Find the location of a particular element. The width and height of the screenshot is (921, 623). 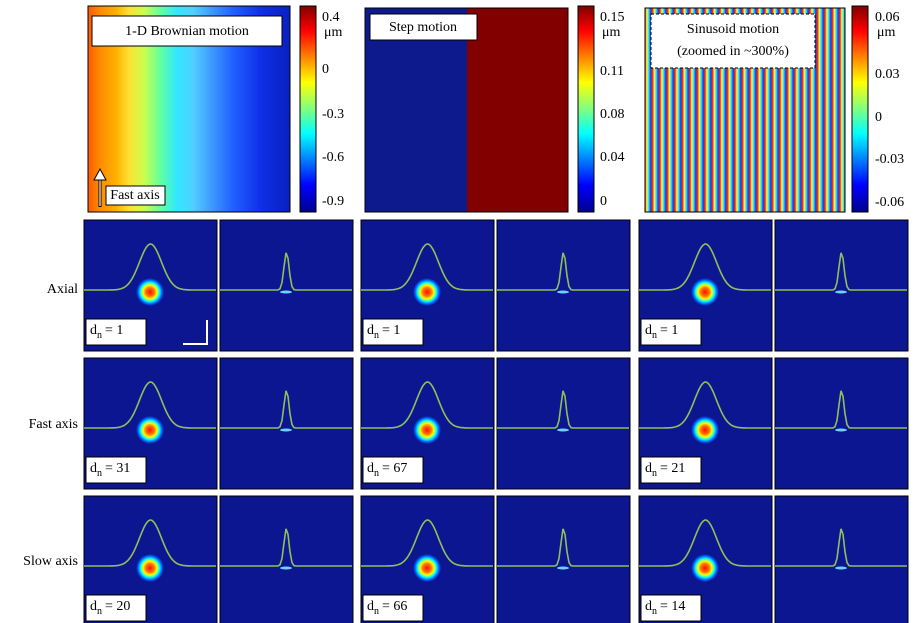

dn-label: dn = 67 is located at coordinates (387, 470).